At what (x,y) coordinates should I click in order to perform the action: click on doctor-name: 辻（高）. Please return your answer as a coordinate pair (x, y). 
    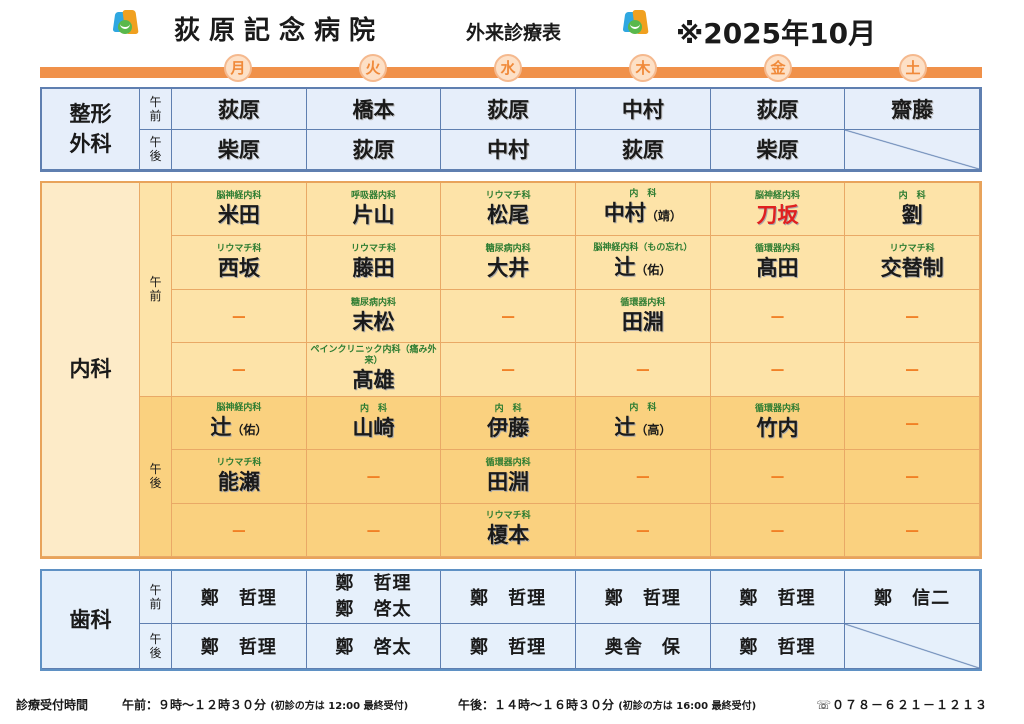
    Looking at the image, I should click on (643, 426).